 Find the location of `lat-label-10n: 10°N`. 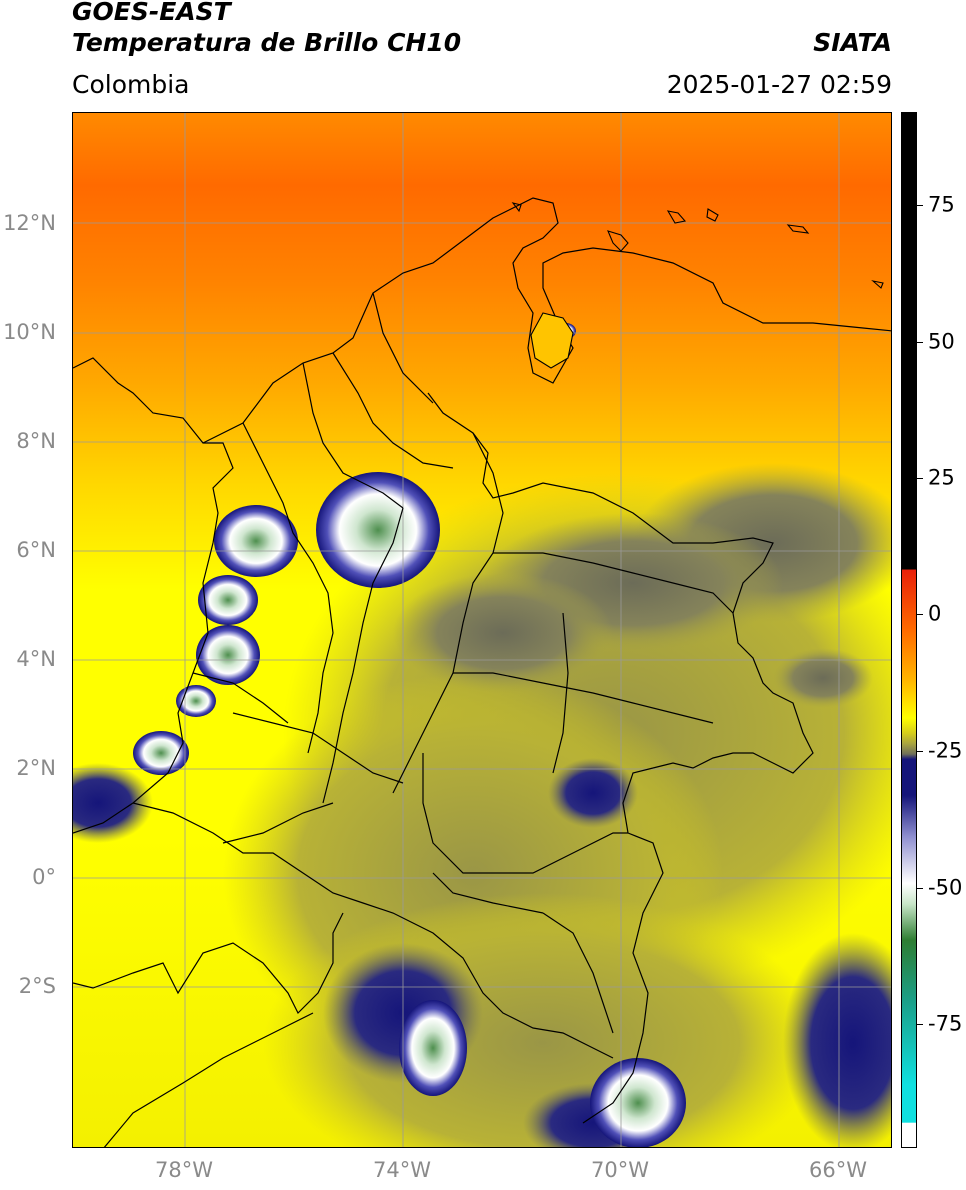

lat-label-10n: 10°N is located at coordinates (29, 332).